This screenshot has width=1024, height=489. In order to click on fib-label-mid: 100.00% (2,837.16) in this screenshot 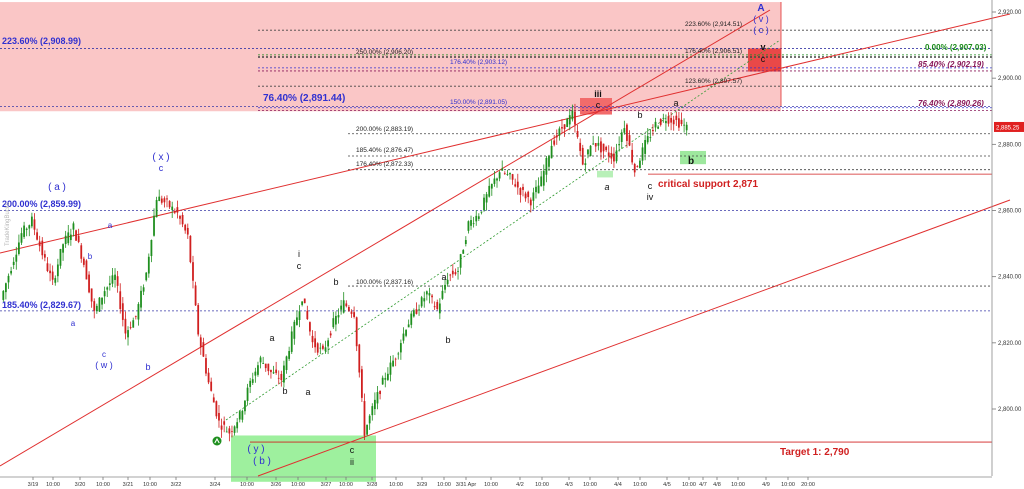, I will do `click(384, 282)`.